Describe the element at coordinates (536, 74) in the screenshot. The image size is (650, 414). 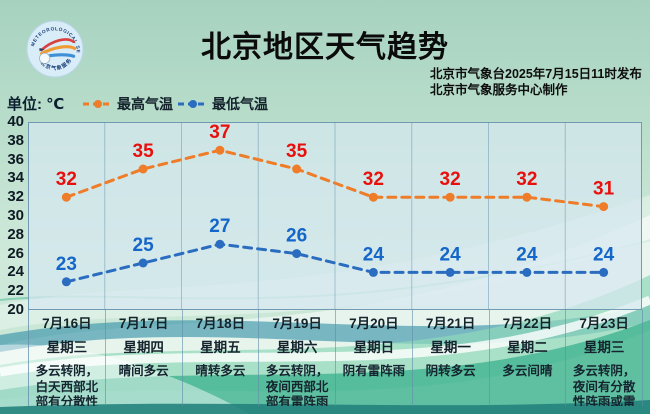
I see `issue-line-1: 北京市气象台2025年7月15日11时发布` at that location.